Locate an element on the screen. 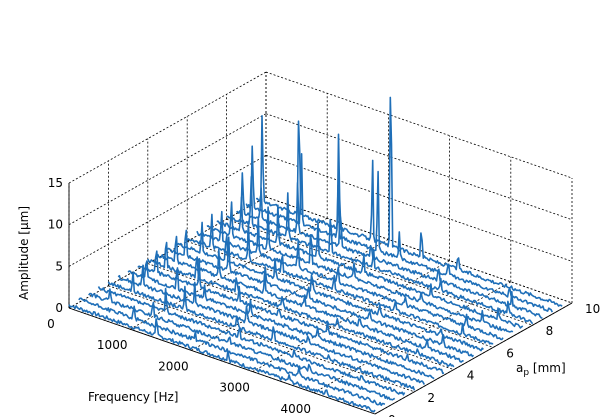  y-axis-label: Amplitude [µm] is located at coordinates (24, 253).